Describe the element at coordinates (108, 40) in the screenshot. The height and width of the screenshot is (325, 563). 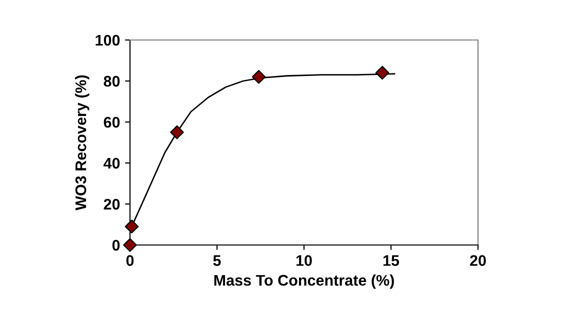
I see `y-tick-label: 100` at that location.